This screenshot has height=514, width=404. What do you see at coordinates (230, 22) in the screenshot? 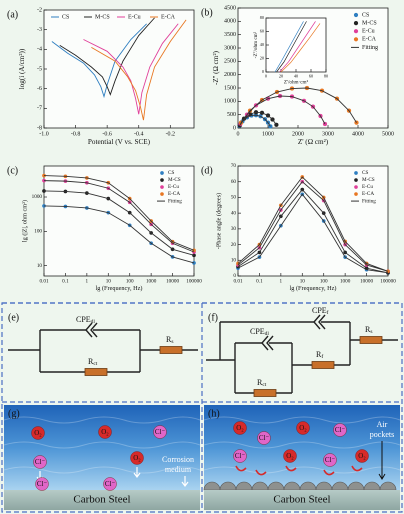
I see `y-tick-label: 4000` at bounding box center [230, 22].